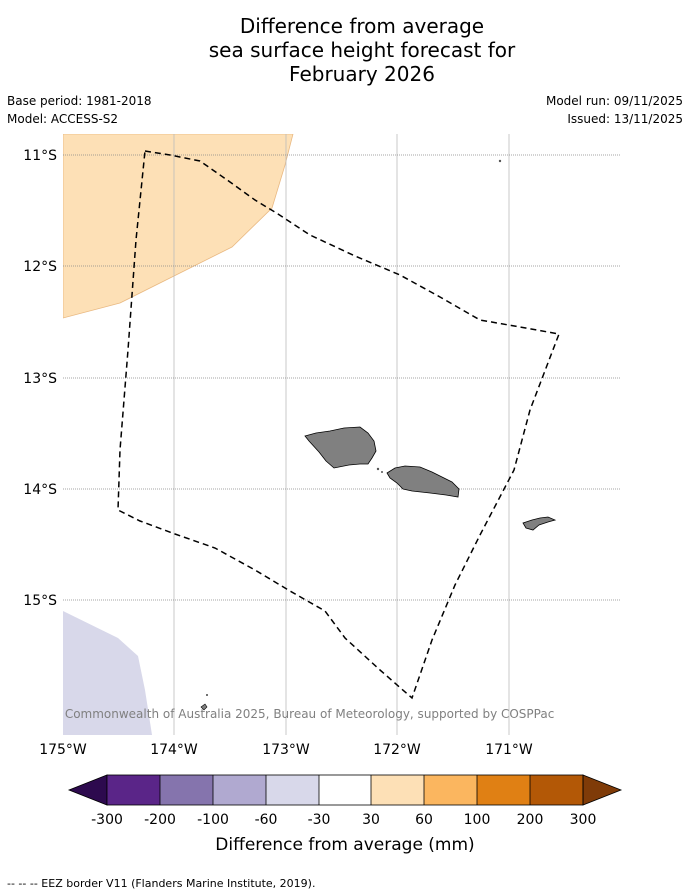 The width and height of the screenshot is (690, 896). Describe the element at coordinates (40, 490) in the screenshot. I see `lat-label-14s: 14°S` at that location.